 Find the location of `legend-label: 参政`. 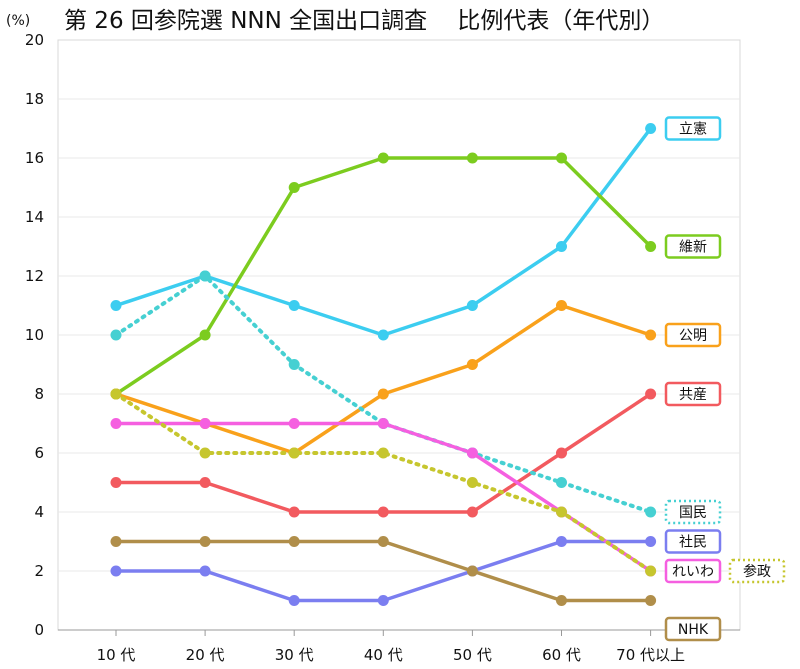

legend-label: 参政 is located at coordinates (757, 571).